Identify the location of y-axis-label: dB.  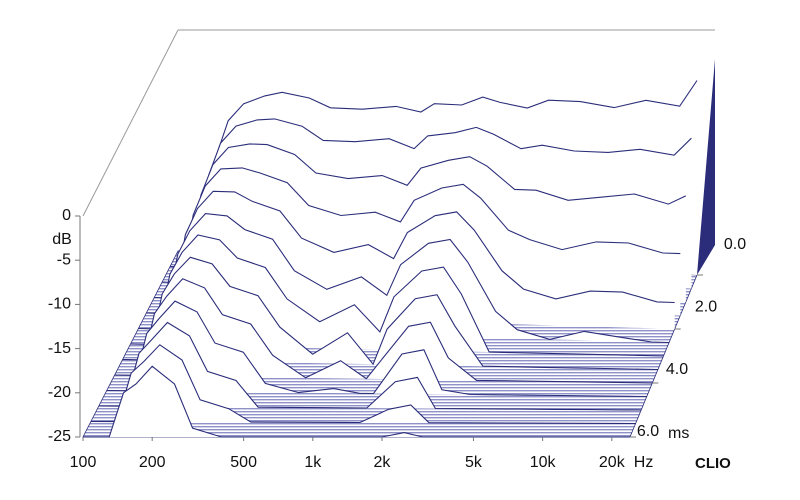
(62, 239).